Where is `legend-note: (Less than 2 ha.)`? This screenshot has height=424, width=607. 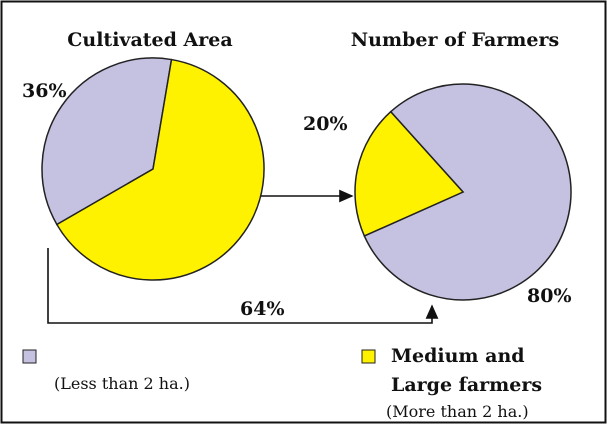 legend-note: (Less than 2 ha.) is located at coordinates (122, 383).